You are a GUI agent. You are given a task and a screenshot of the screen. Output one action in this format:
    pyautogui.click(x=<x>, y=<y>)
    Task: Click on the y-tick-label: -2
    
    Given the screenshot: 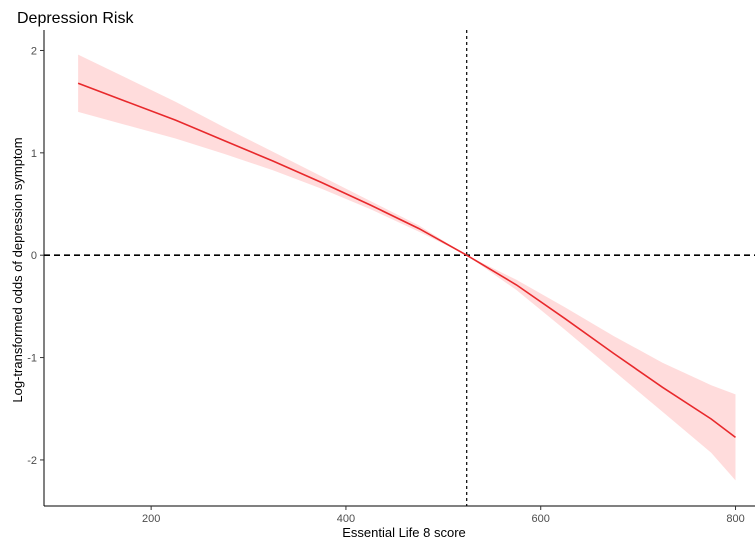 What is the action you would take?
    pyautogui.click(x=32, y=461)
    